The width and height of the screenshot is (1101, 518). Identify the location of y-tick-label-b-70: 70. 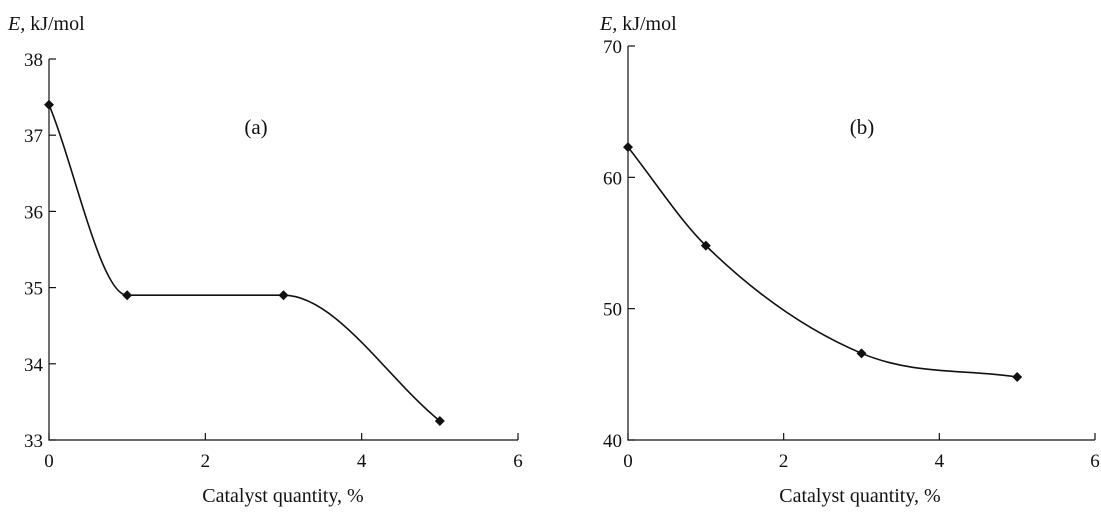
(612, 47).